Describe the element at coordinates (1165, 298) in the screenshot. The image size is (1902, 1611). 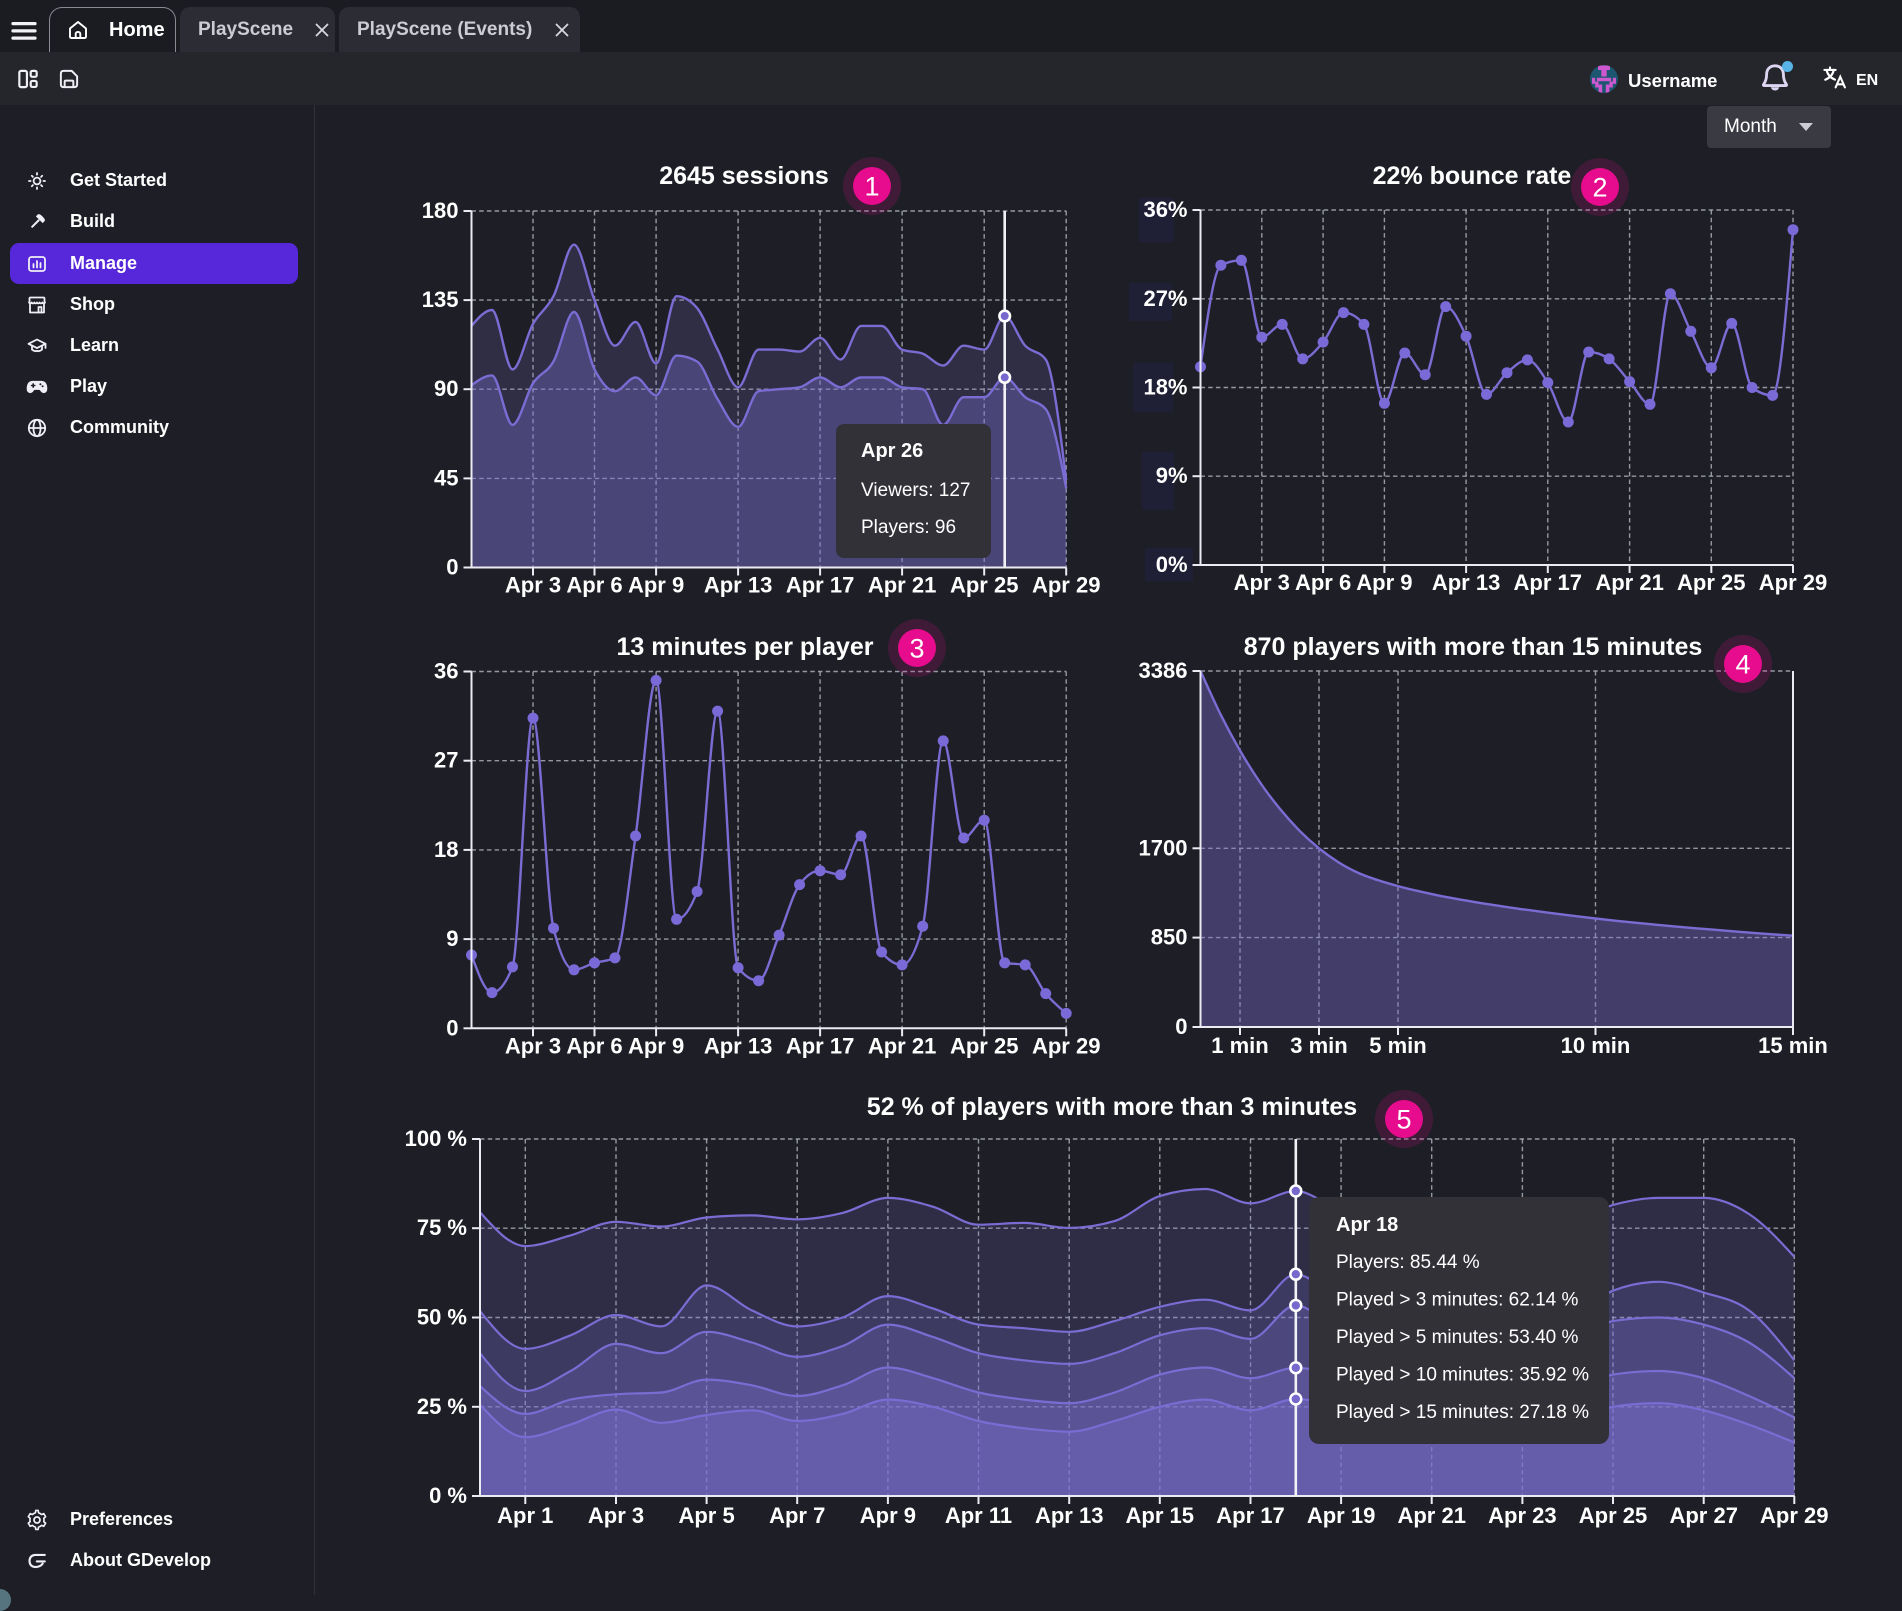
I see `svg-text: 27%` at that location.